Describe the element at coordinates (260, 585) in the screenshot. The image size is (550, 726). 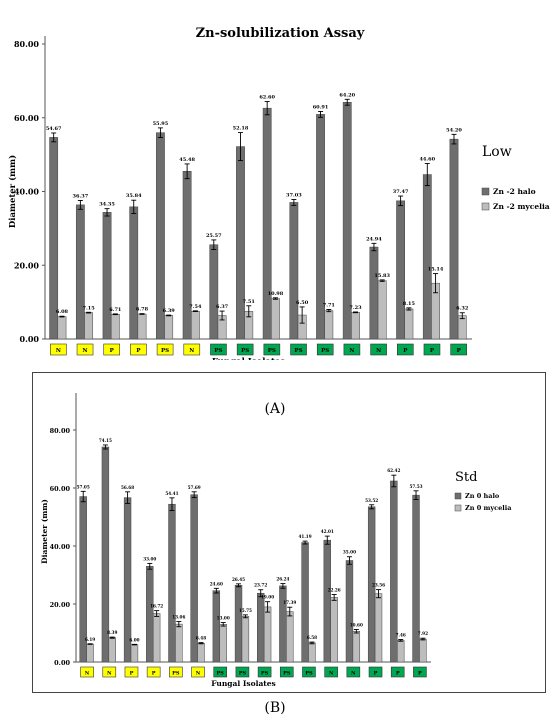
I see `data-label: 23.72` at that location.